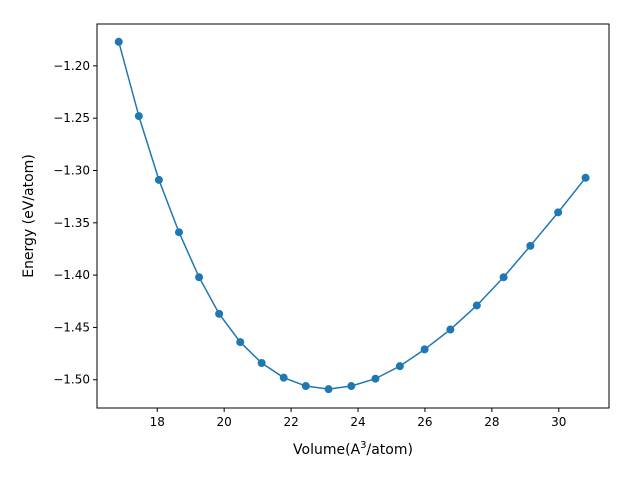 This screenshot has height=480, width=640. I want to click on y-tick-label: −1.20, so click(71, 66).